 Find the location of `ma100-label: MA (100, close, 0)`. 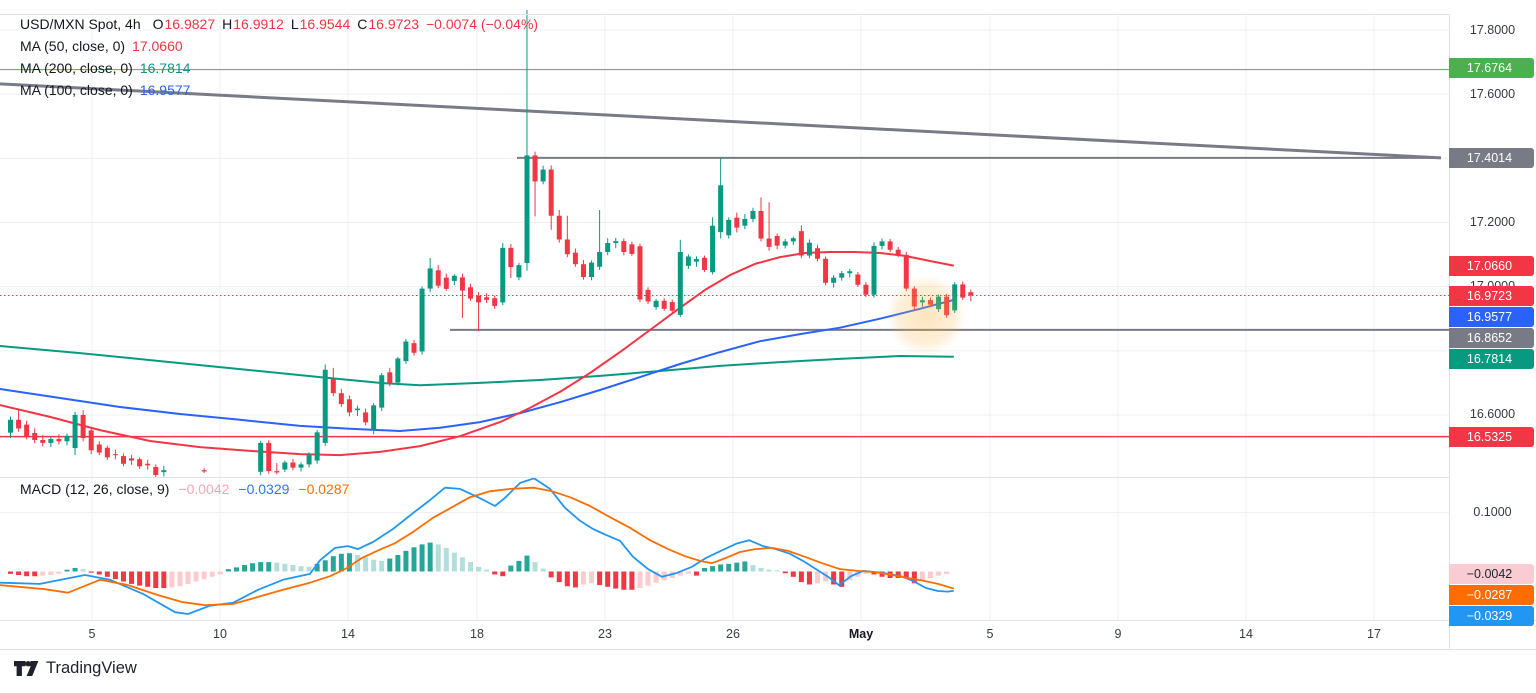

ma100-label: MA (100, close, 0) is located at coordinates (76, 90).